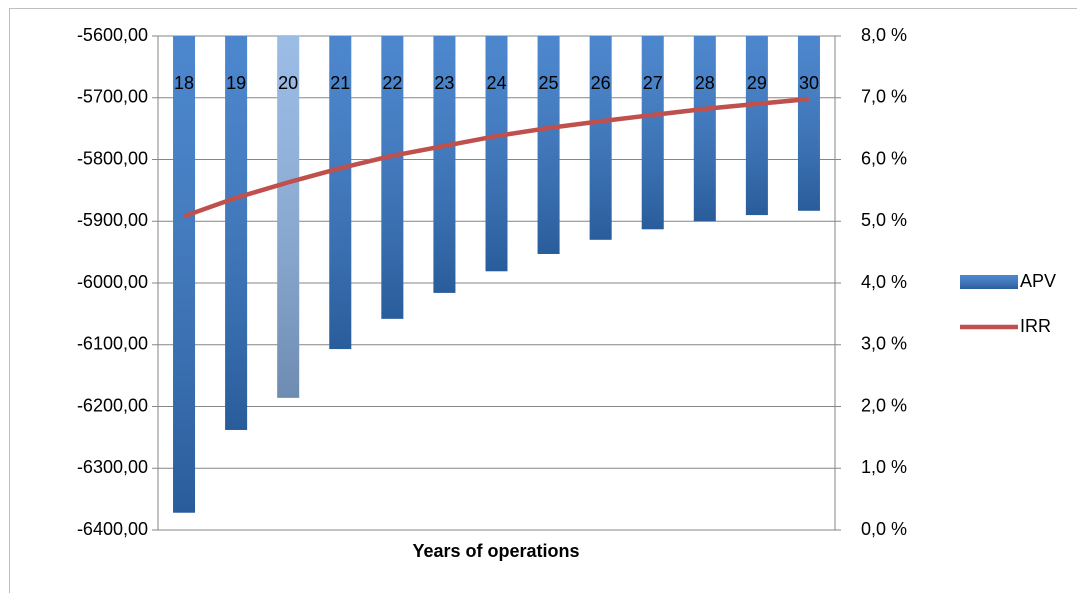 This screenshot has width=1077, height=593. I want to click on y-tick-label: -5800,00, so click(112, 158).